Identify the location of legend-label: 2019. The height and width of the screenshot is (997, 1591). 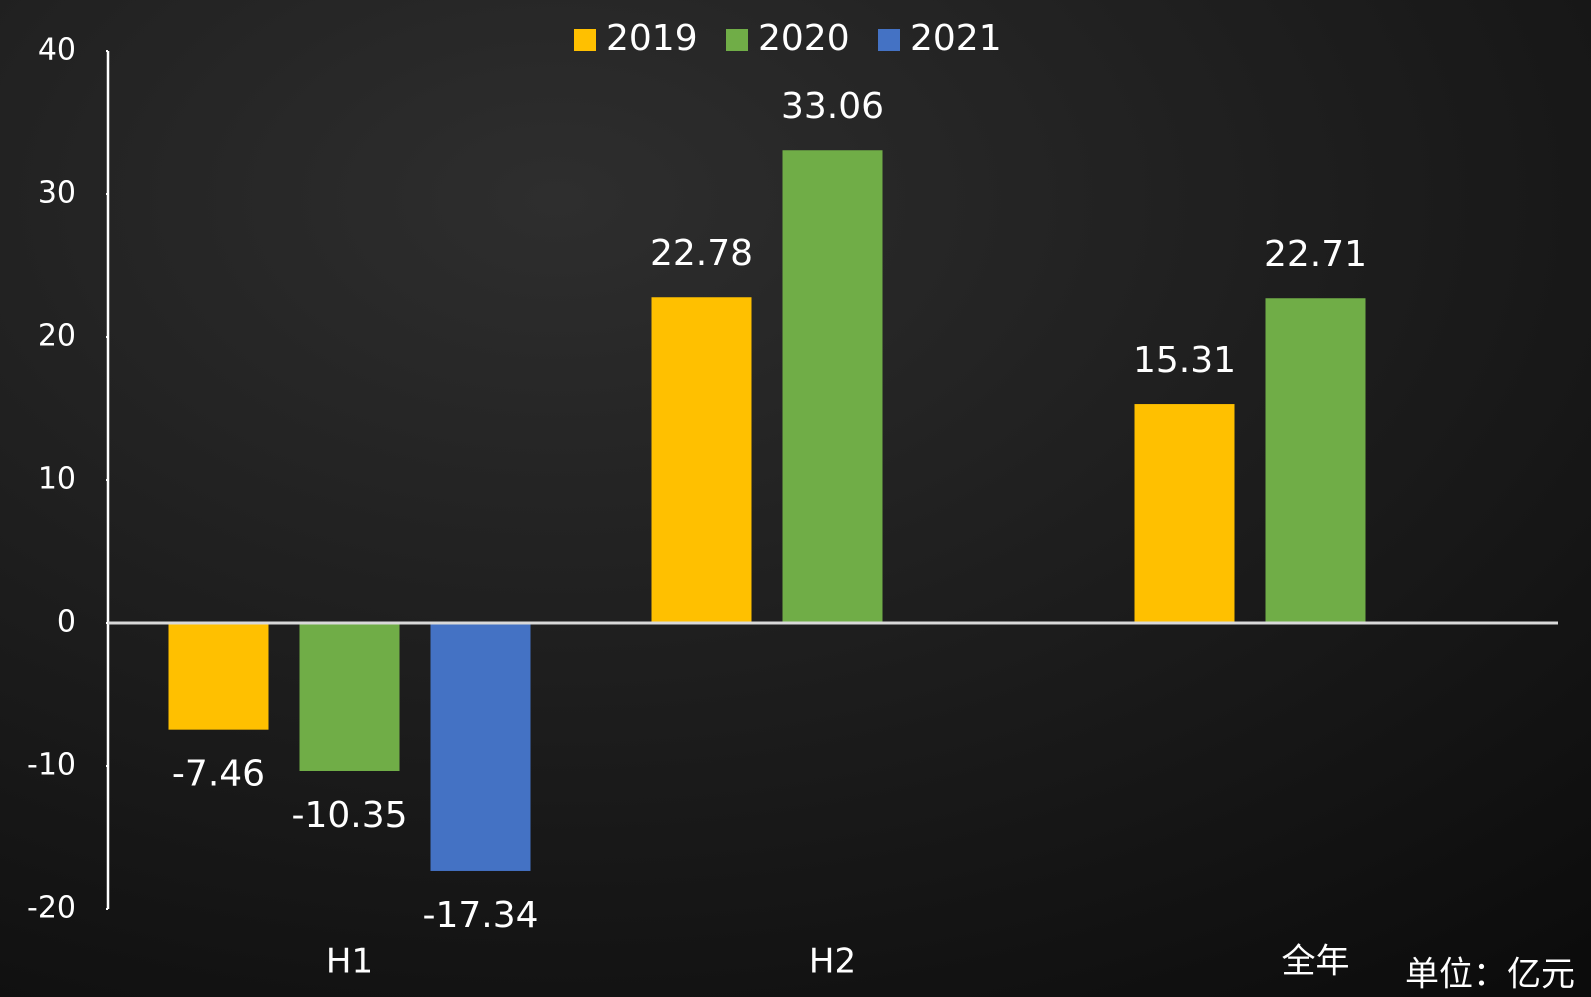
(652, 38).